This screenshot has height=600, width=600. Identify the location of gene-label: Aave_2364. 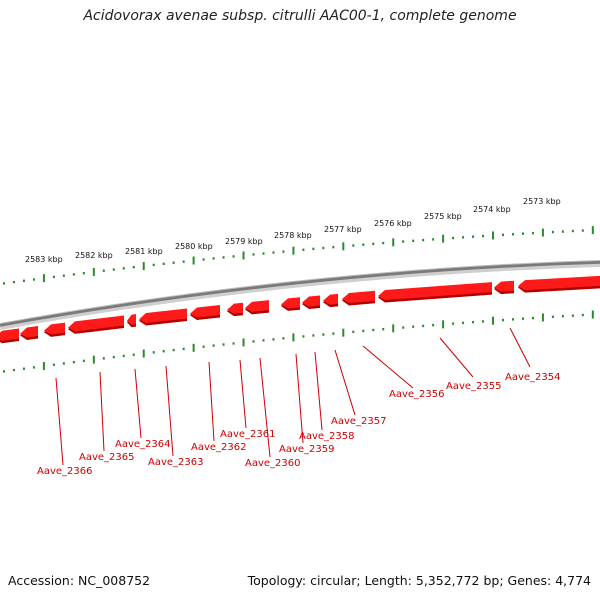
(143, 444).